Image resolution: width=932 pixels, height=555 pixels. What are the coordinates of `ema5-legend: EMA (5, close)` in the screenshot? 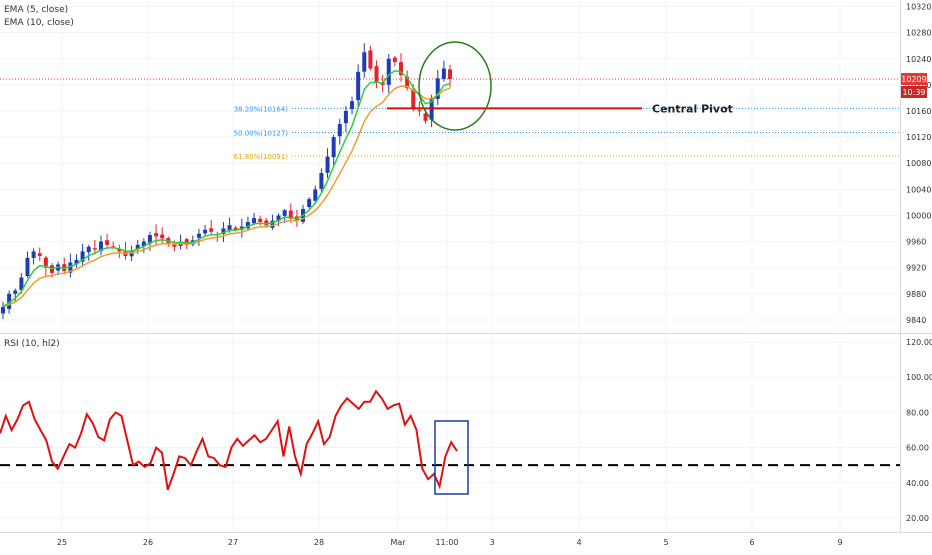 It's located at (36, 10).